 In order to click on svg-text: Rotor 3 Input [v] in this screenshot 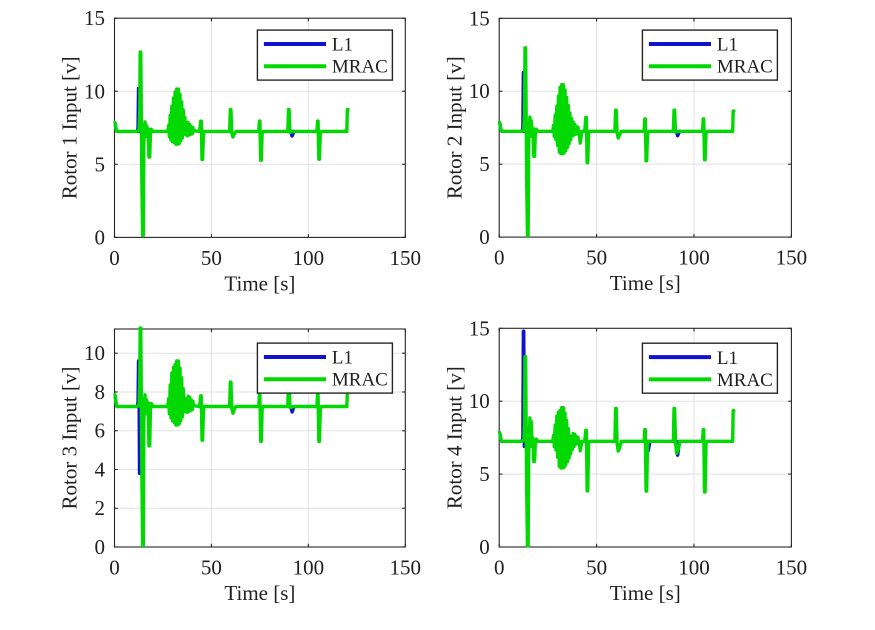, I will do `click(70, 438)`.